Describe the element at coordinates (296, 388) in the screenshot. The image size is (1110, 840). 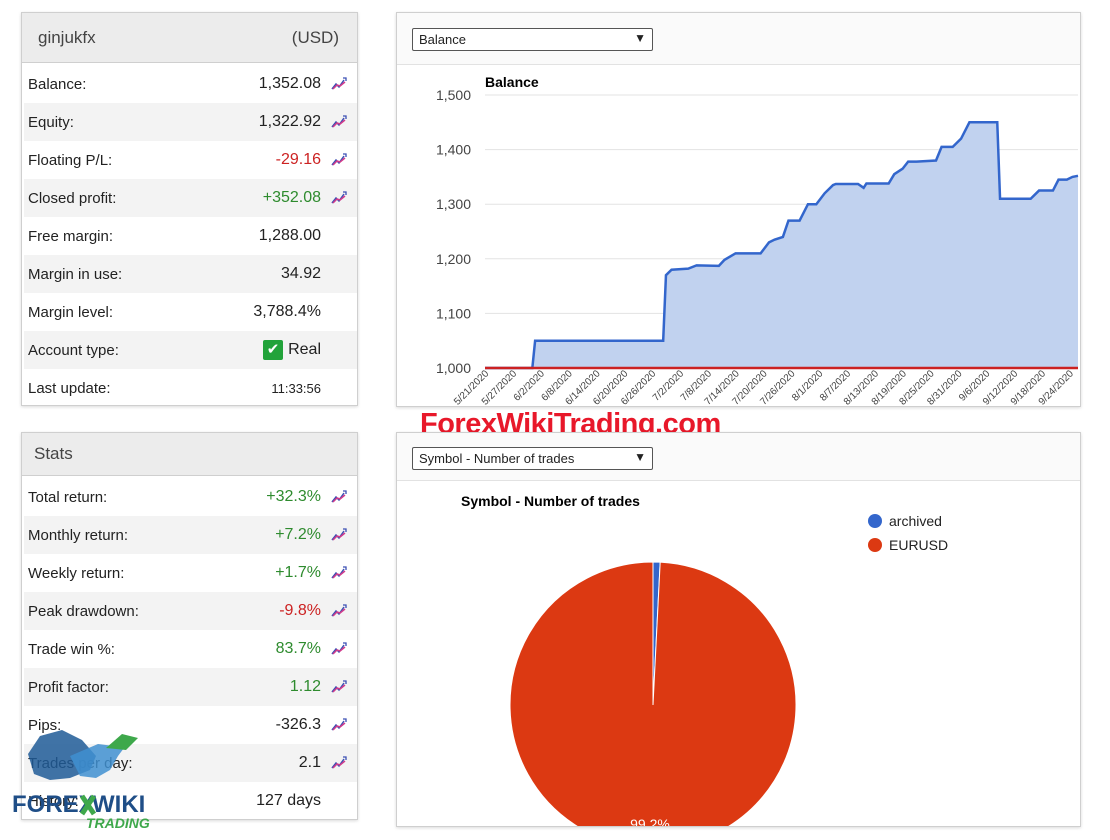
I see `account-row-value: 11:33:56` at that location.